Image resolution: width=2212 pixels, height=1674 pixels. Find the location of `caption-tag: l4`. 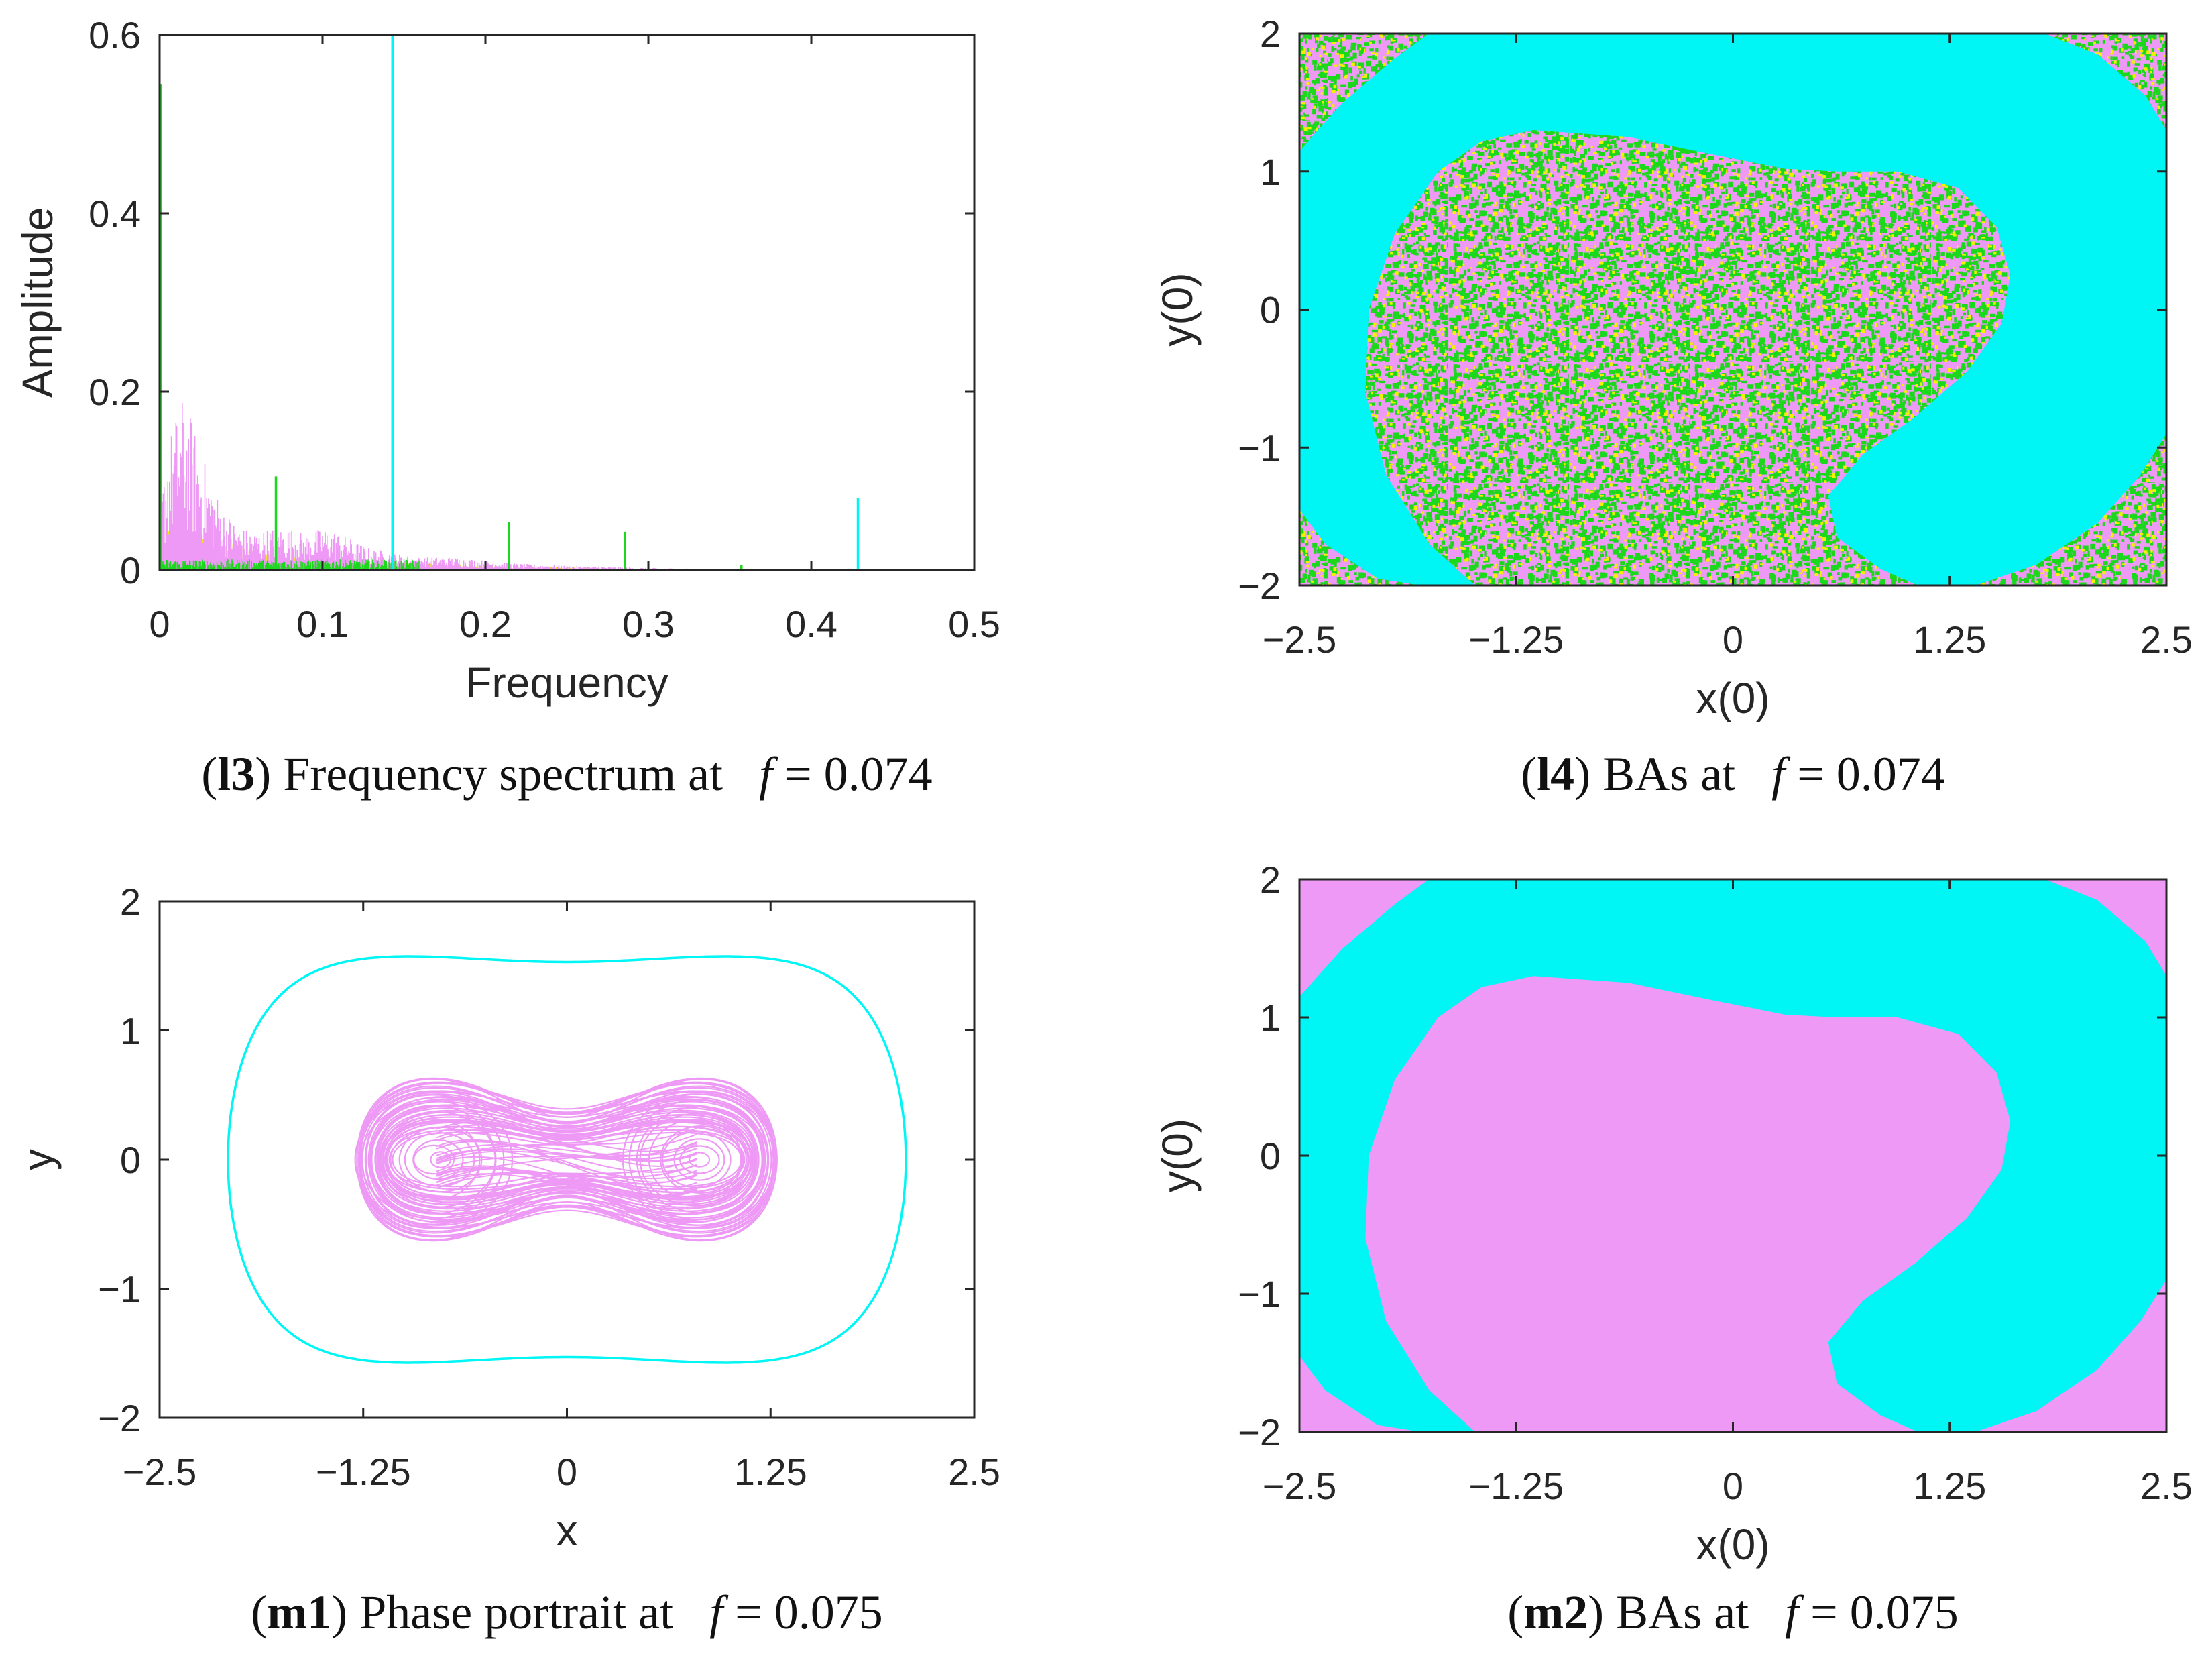

caption-tag: l4 is located at coordinates (1555, 774).